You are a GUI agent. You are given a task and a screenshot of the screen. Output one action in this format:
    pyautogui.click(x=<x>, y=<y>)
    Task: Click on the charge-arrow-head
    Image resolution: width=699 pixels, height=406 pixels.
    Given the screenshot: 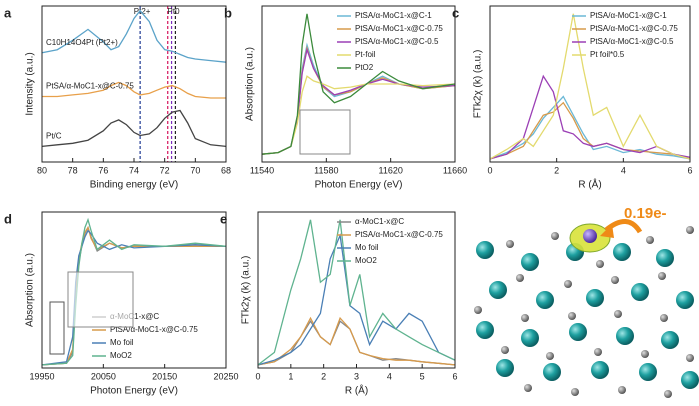 What is the action you would take?
    pyautogui.click(x=607, y=231)
    